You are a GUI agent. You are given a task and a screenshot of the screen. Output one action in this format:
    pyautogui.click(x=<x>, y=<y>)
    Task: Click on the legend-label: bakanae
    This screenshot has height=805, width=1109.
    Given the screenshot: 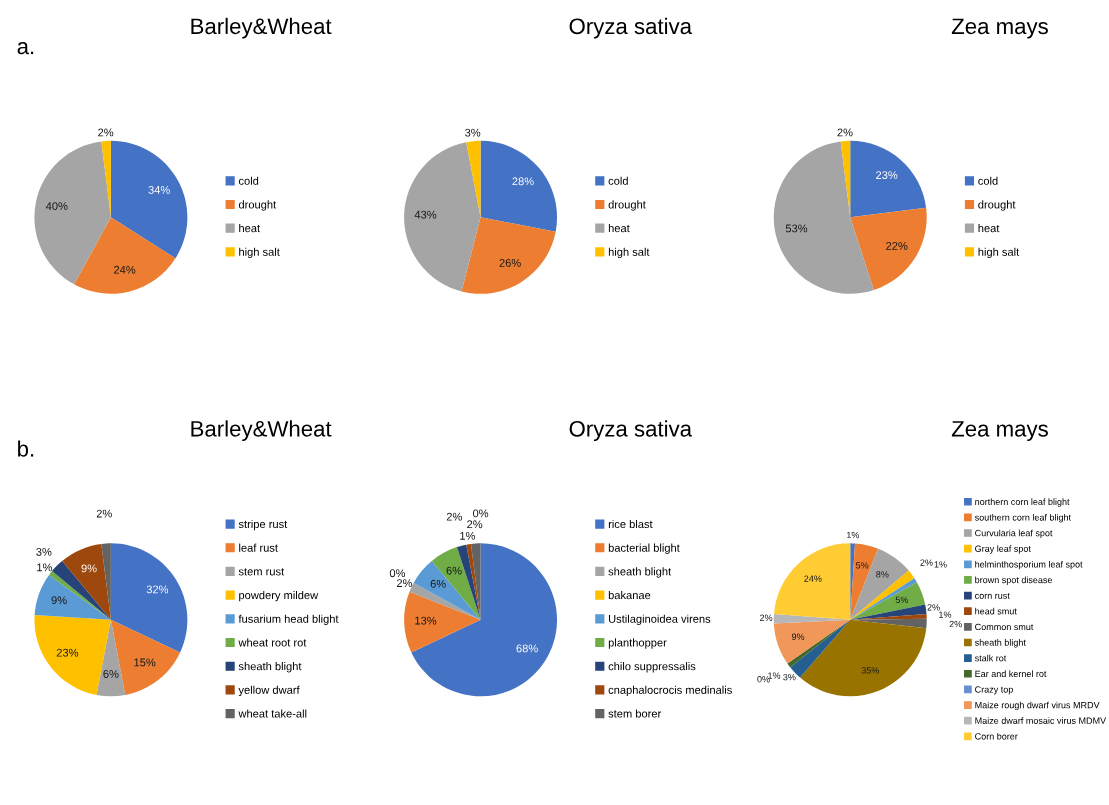 What is the action you would take?
    pyautogui.click(x=629, y=595)
    